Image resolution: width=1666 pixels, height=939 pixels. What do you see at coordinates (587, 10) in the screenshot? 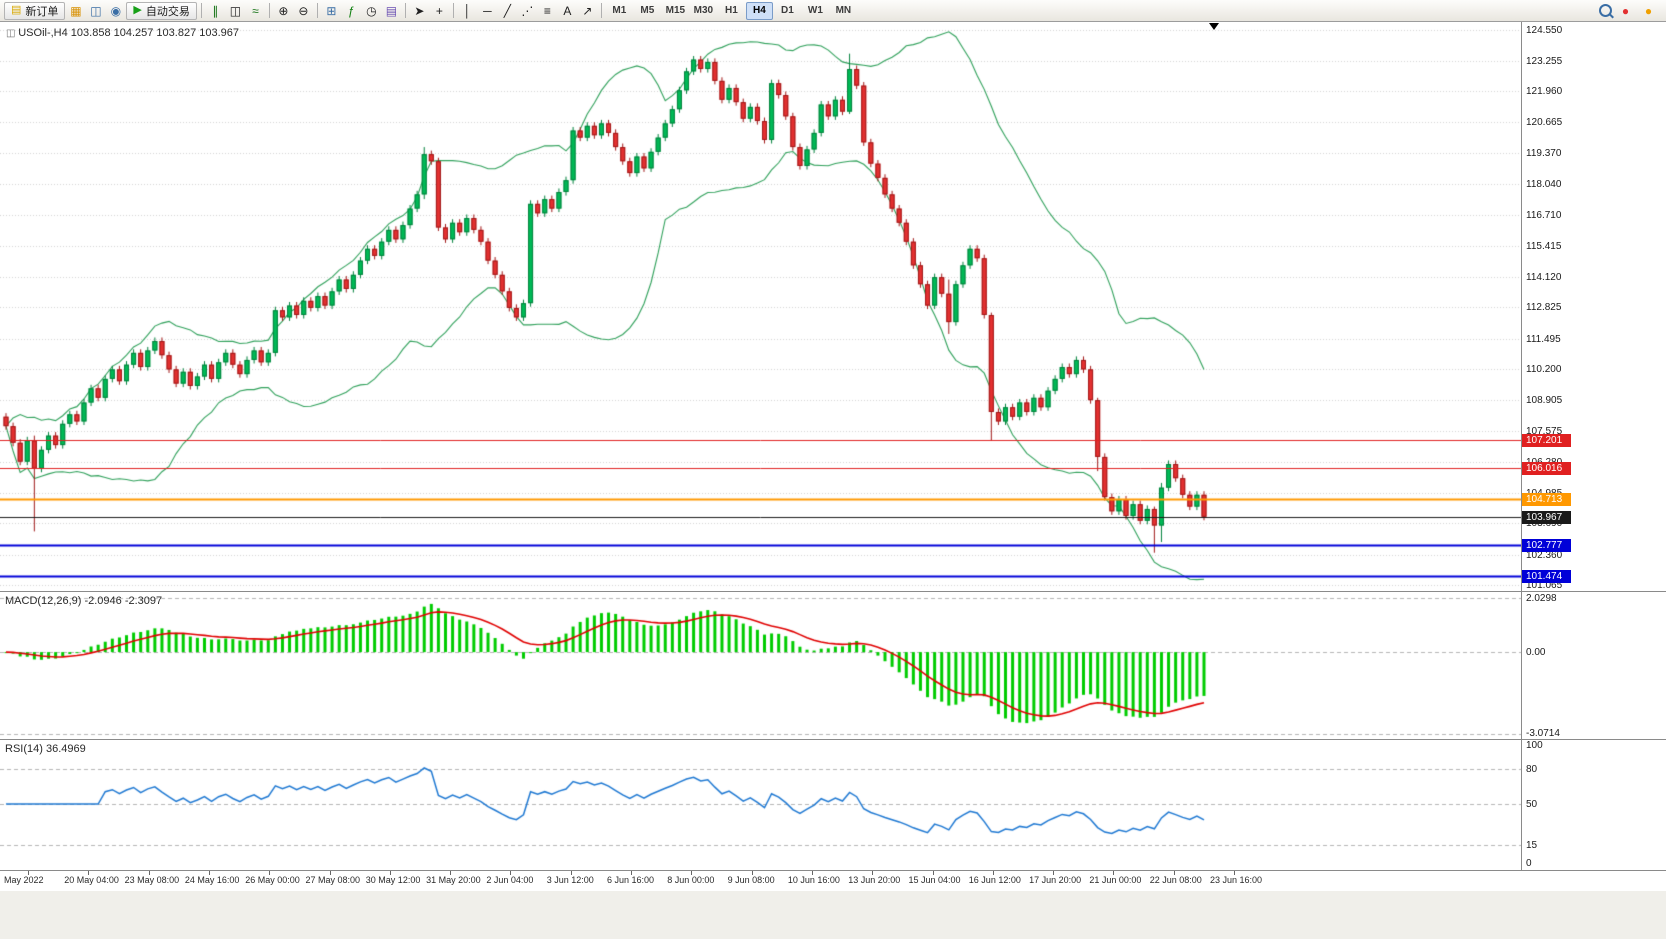
I see `arrow-tools-icon: ↗` at bounding box center [587, 10].